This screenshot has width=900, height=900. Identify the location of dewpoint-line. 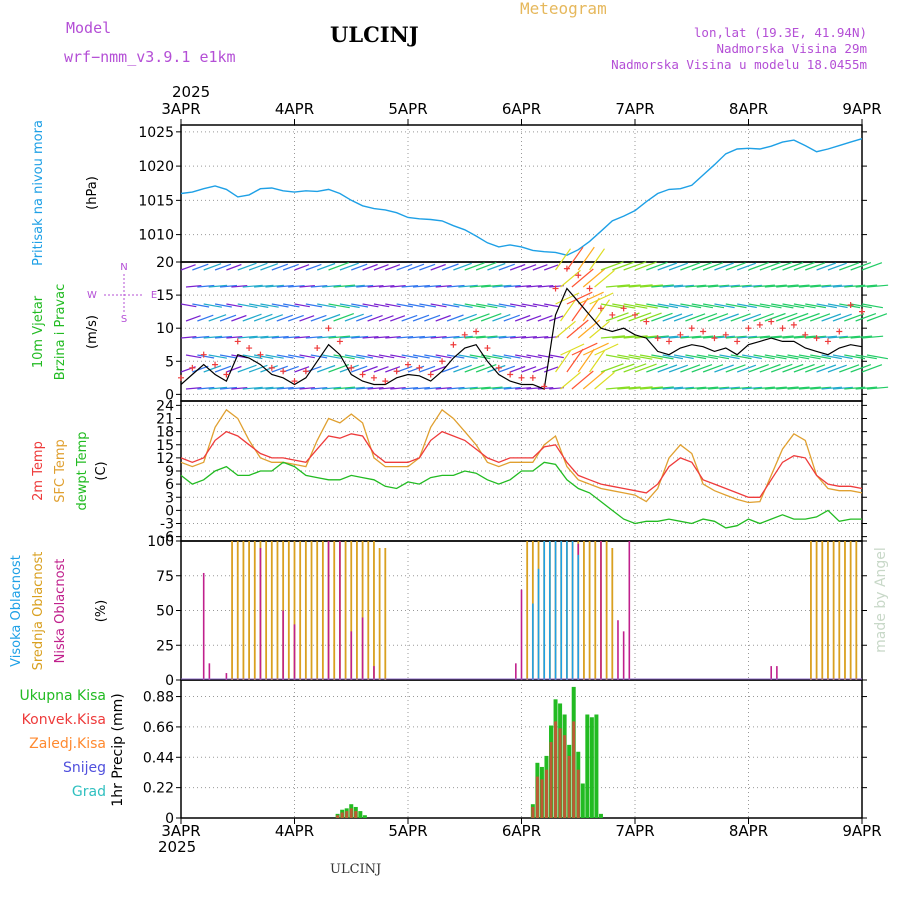
(521, 495).